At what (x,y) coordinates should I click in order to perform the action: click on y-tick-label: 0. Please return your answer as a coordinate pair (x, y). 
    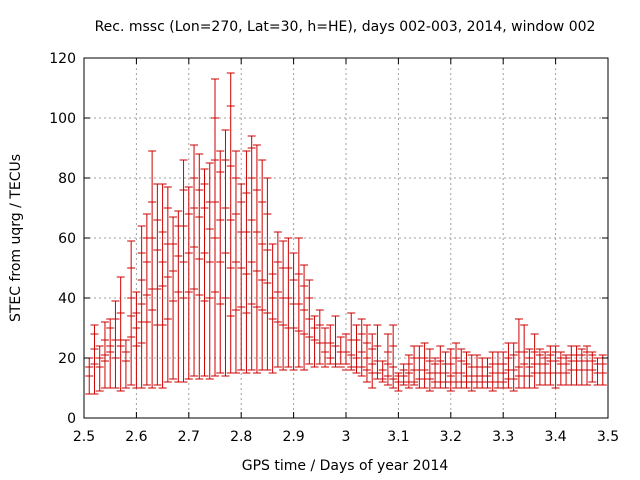
    Looking at the image, I should click on (71, 419).